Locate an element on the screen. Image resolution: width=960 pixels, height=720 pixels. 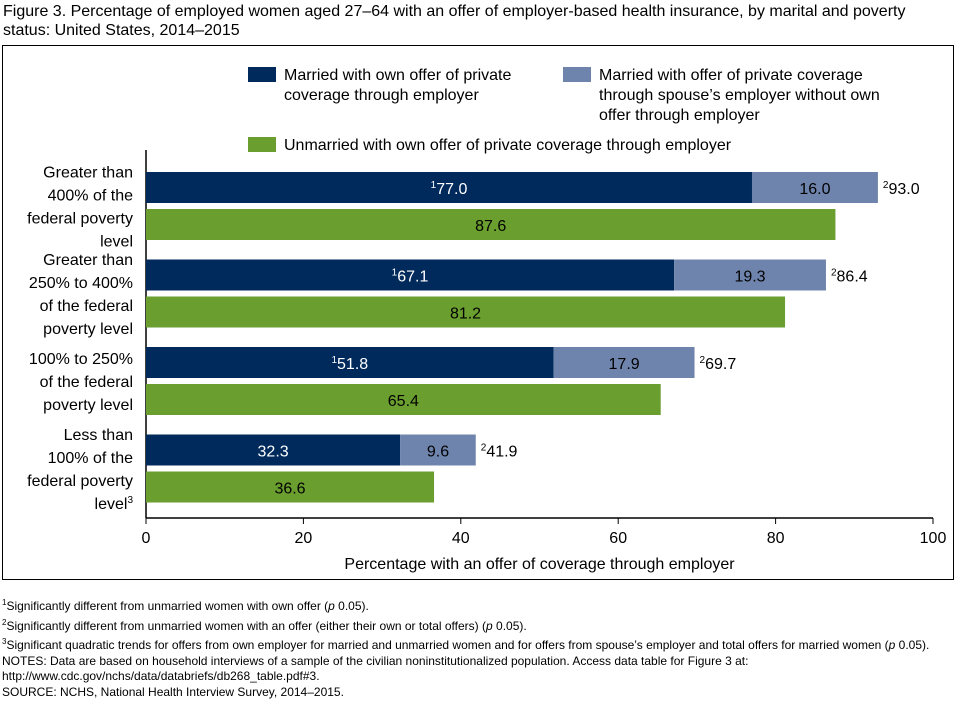
legend-label-married-spouse: Married with offer of private coverage is located at coordinates (731, 75).